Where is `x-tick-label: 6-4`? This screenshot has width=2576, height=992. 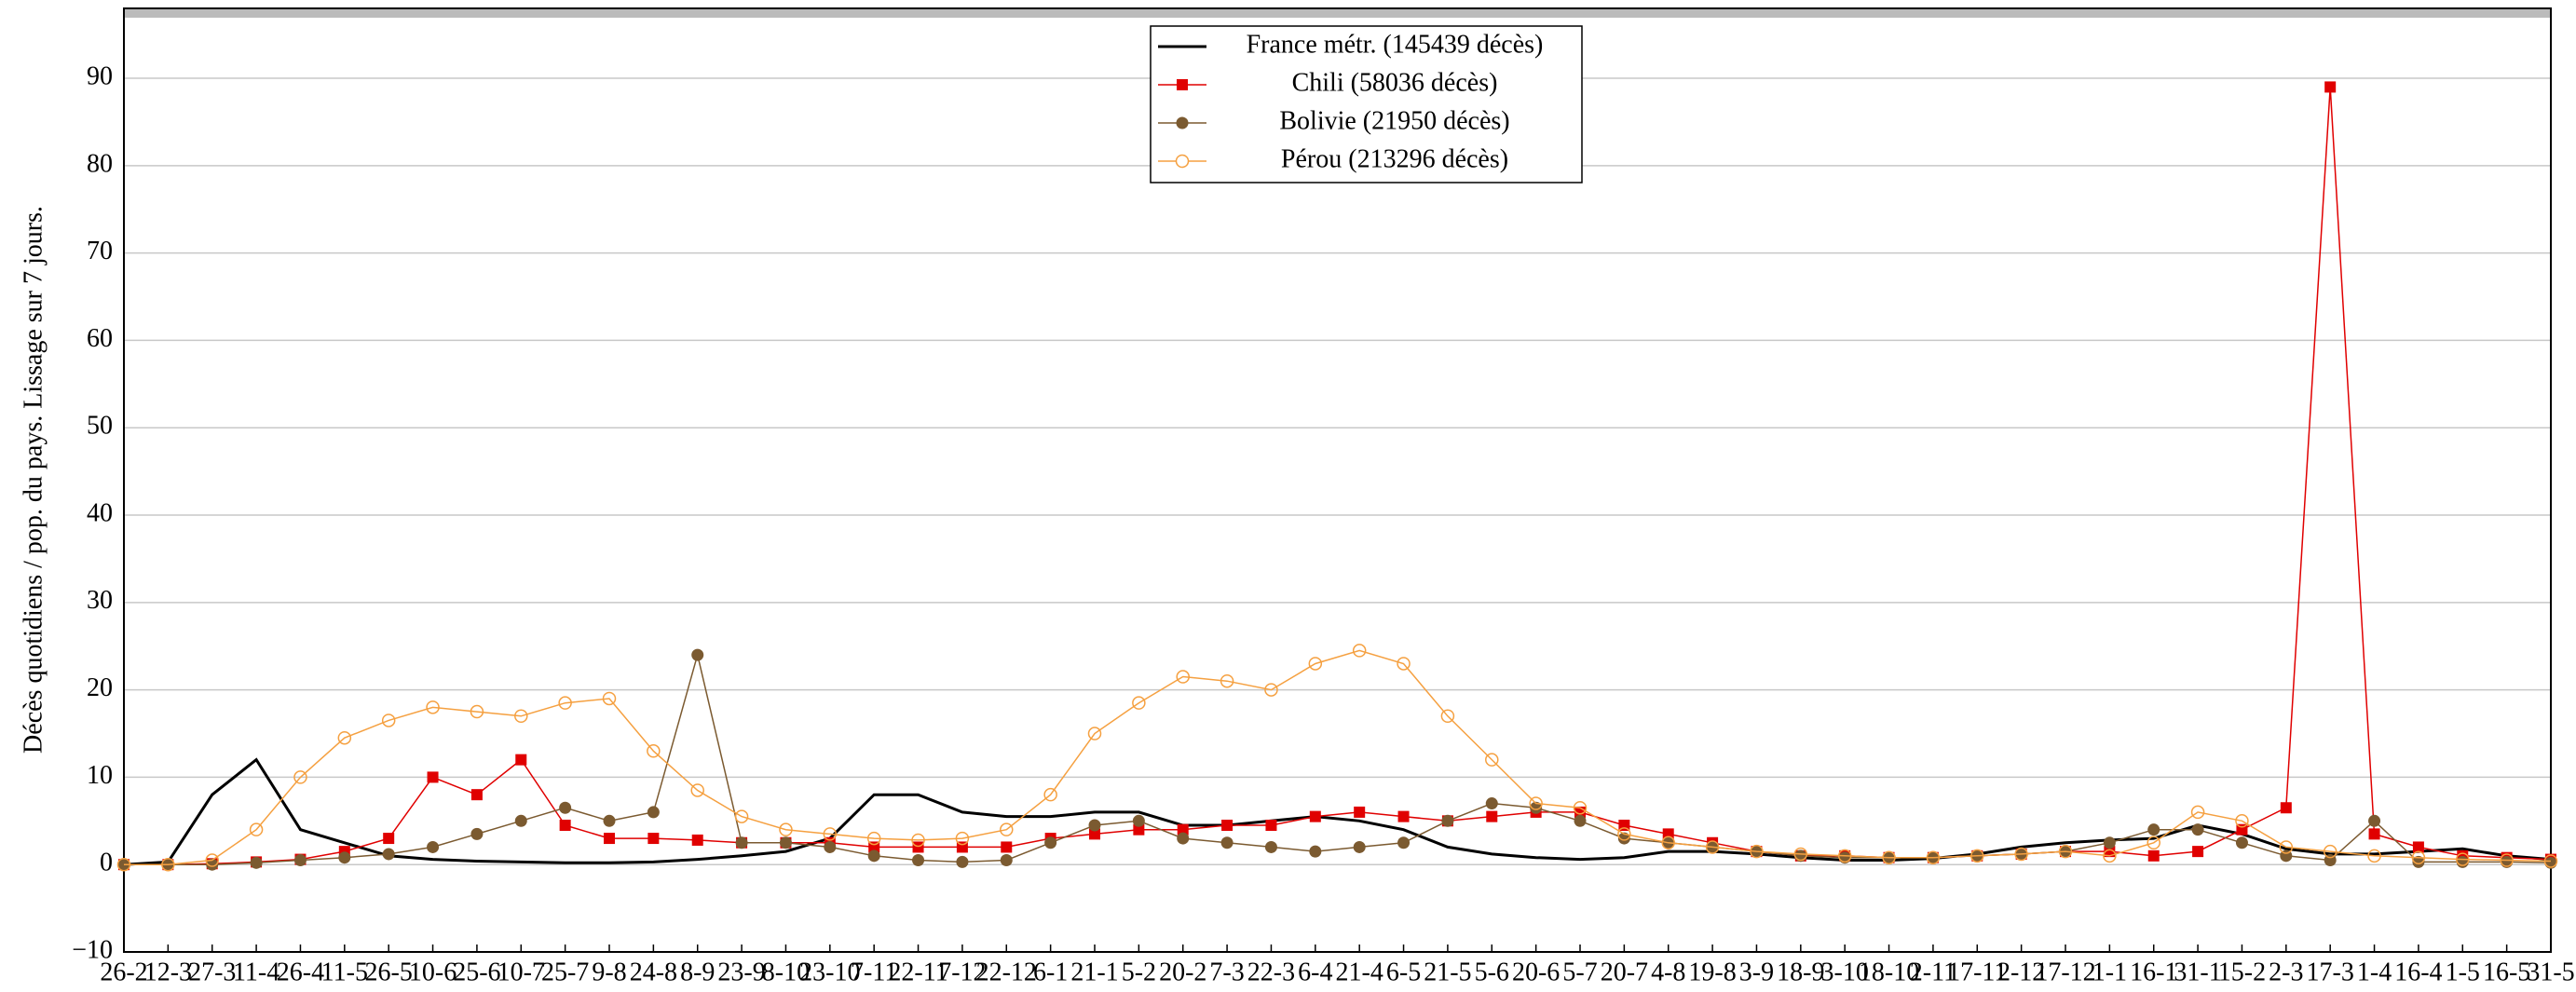
x-tick-label: 6-4 is located at coordinates (1315, 972).